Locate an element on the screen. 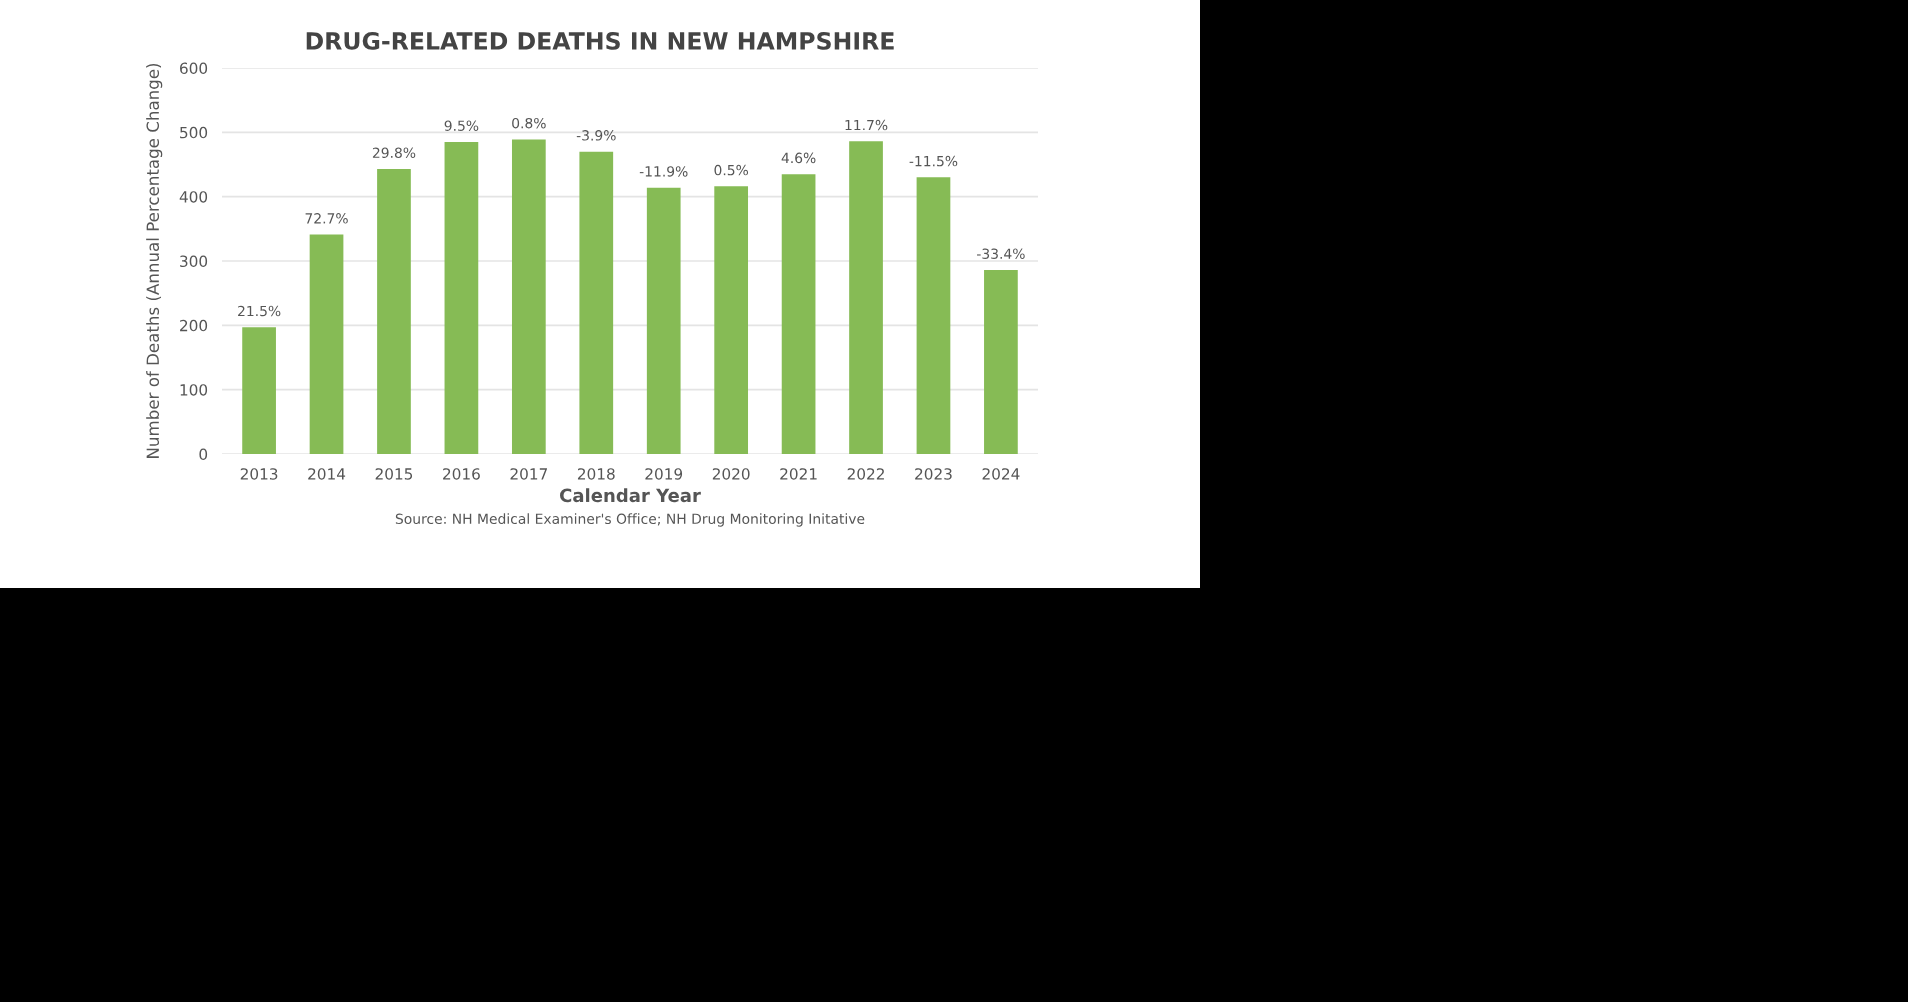  annotation: 9.5% is located at coordinates (461, 125).